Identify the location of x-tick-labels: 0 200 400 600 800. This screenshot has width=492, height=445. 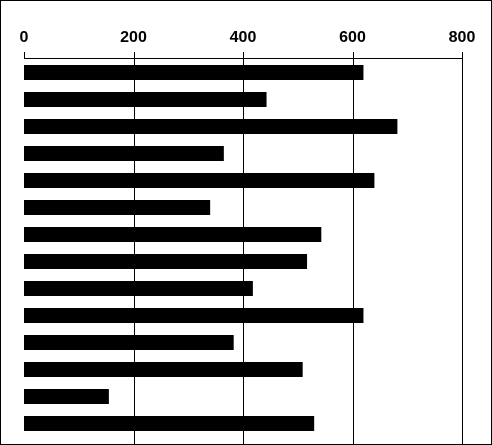
(248, 37).